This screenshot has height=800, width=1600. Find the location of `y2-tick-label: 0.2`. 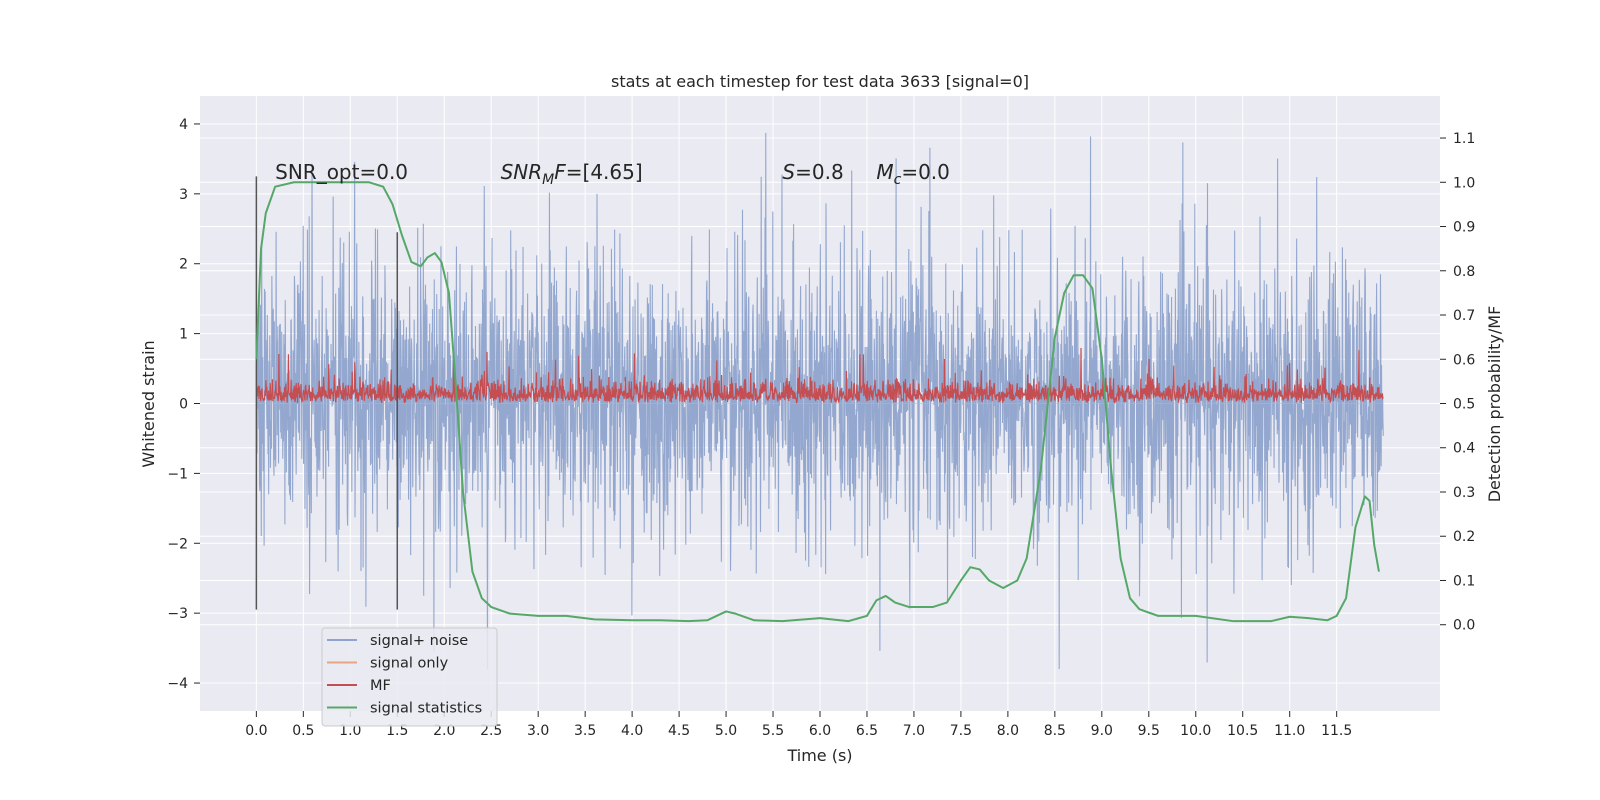

y2-tick-label: 0.2 is located at coordinates (1464, 537).